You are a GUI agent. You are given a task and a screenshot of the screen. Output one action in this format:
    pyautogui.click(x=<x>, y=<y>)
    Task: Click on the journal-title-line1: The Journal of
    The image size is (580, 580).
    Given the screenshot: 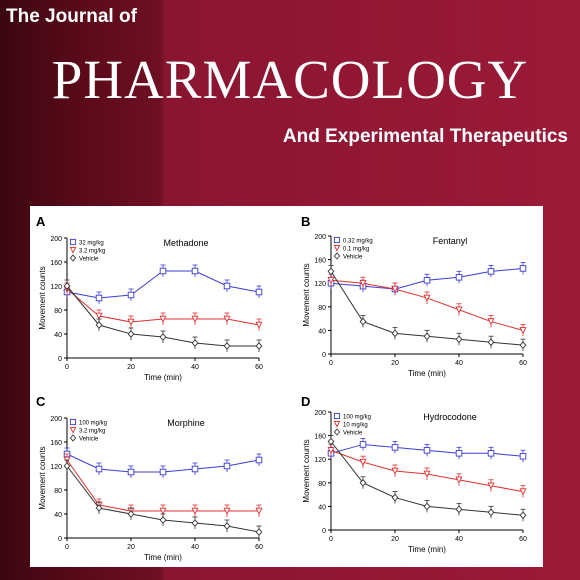 What is the action you would take?
    pyautogui.click(x=71, y=16)
    